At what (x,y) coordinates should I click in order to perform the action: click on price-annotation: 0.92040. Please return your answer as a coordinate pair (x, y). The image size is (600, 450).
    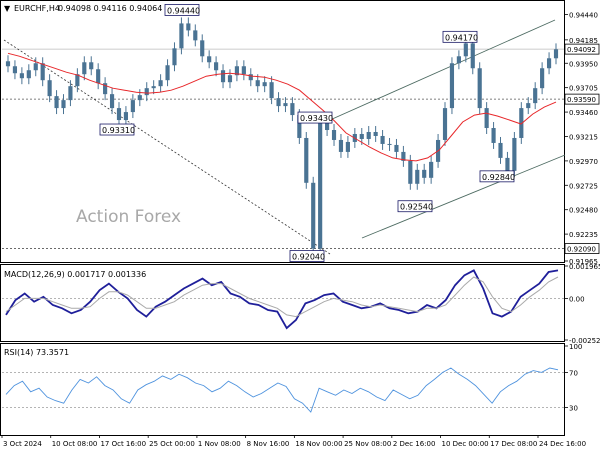
    Looking at the image, I should click on (307, 256).